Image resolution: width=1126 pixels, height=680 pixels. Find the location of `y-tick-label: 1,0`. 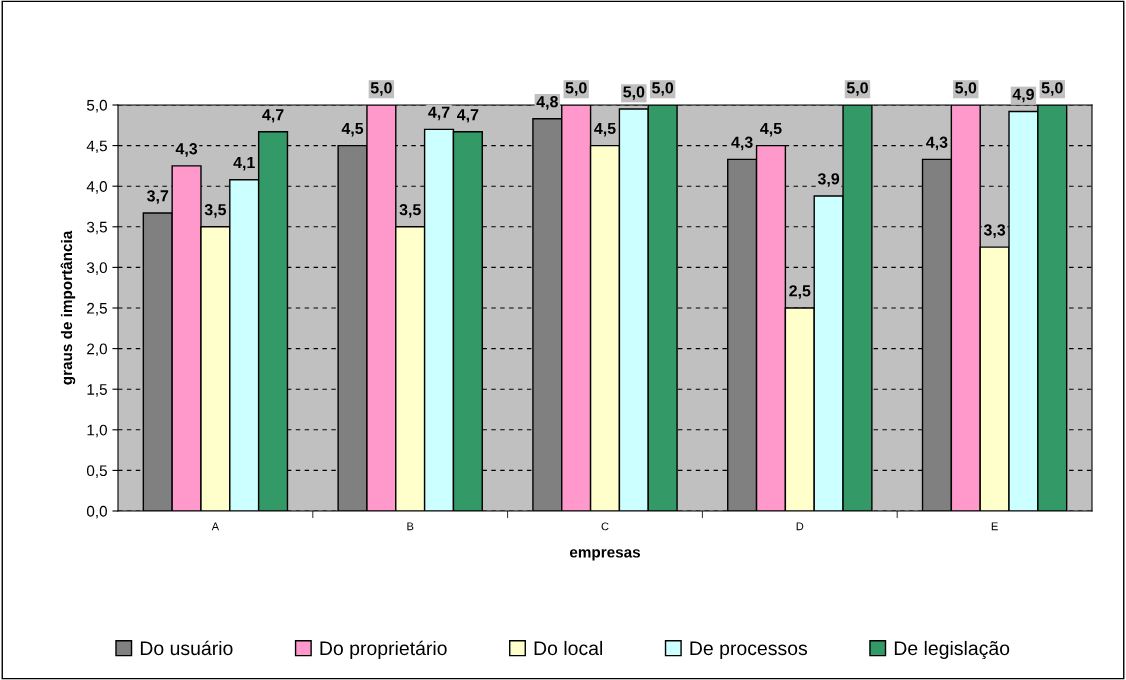

y-tick-label: 1,0 is located at coordinates (97, 431).